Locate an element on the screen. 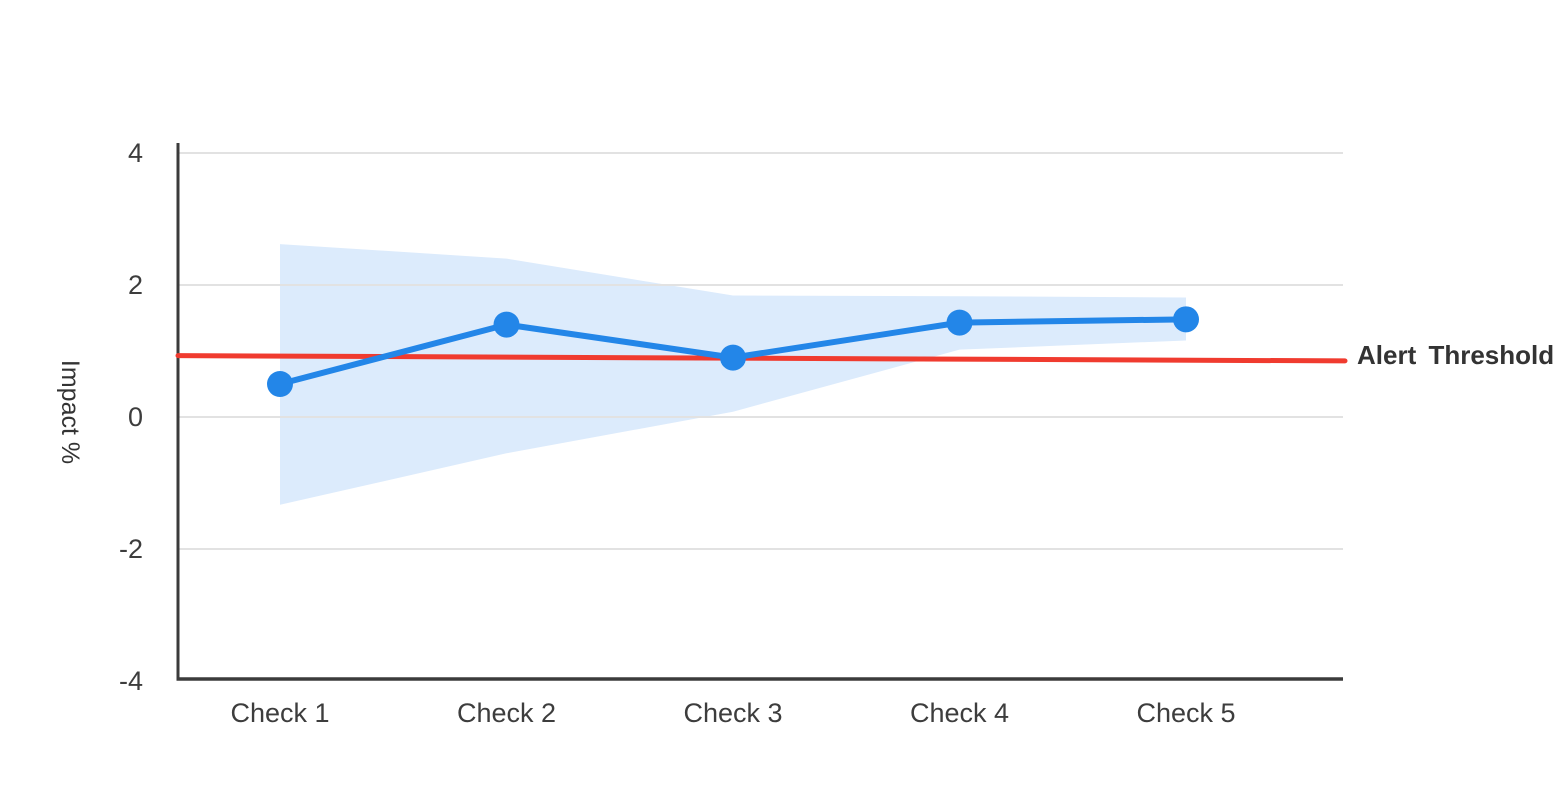 The height and width of the screenshot is (808, 1556). x-tick-label: Check 5 is located at coordinates (1185, 713).